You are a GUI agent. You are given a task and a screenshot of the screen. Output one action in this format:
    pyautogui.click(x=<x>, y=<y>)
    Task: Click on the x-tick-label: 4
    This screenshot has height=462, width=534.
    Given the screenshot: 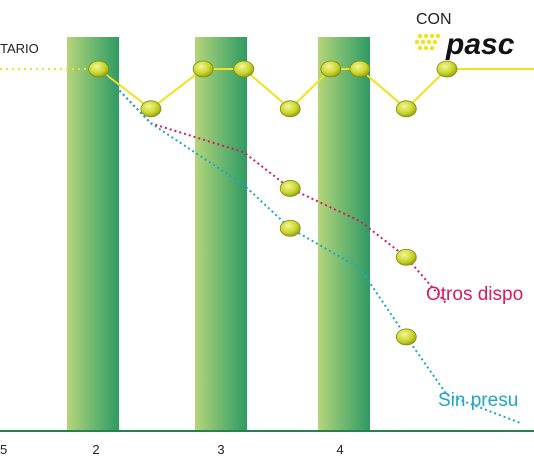 What is the action you would take?
    pyautogui.click(x=339, y=449)
    